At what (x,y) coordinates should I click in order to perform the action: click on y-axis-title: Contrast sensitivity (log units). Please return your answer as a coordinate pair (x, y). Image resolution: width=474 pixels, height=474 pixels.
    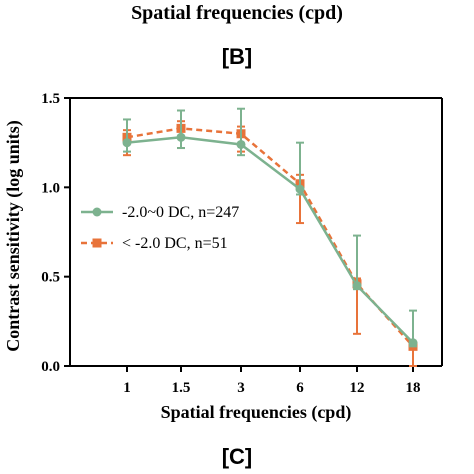
    Looking at the image, I should click on (13, 236).